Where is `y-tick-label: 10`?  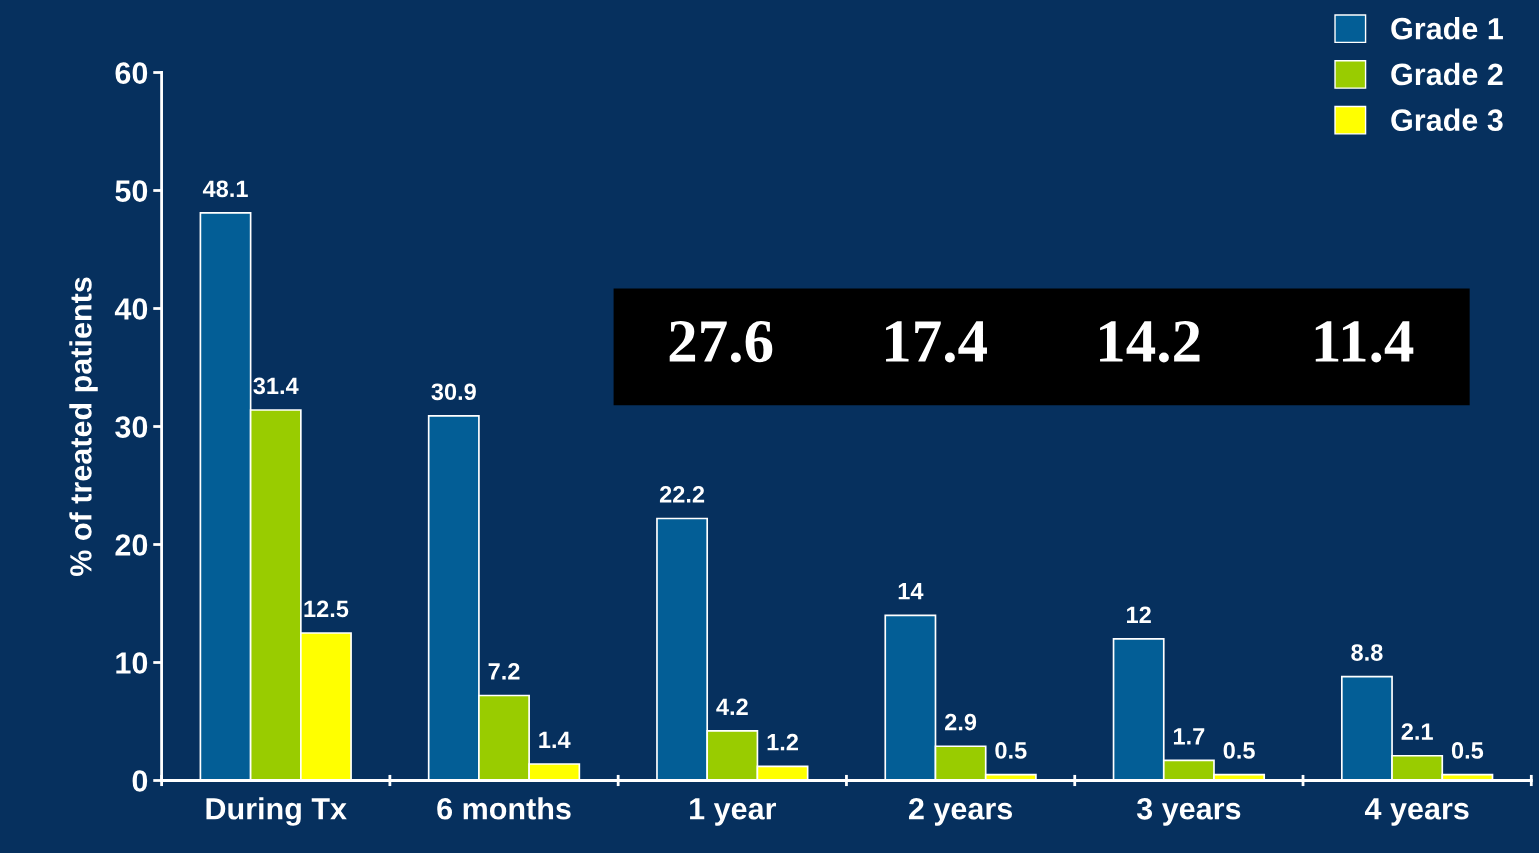
y-tick-label: 10 is located at coordinates (132, 663).